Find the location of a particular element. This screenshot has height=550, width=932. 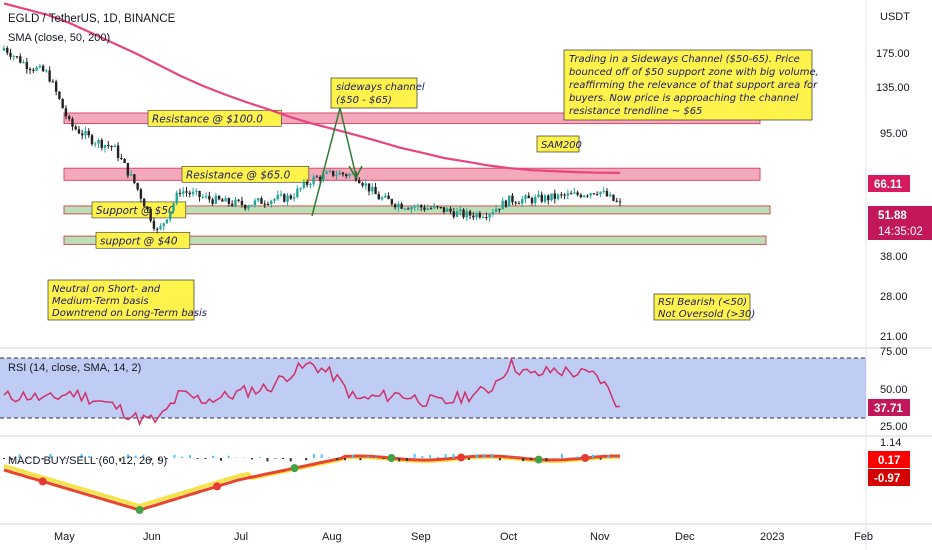

rsi-value: 37.71 is located at coordinates (888, 409).